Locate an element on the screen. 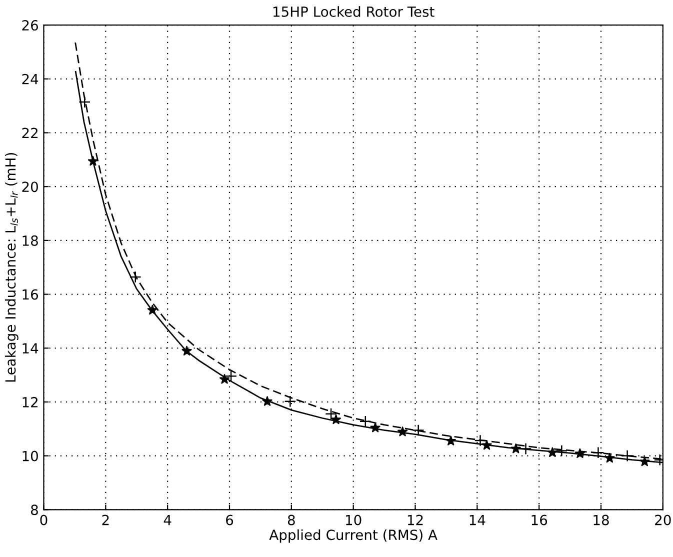  y-tick-label: 24 is located at coordinates (30, 79).